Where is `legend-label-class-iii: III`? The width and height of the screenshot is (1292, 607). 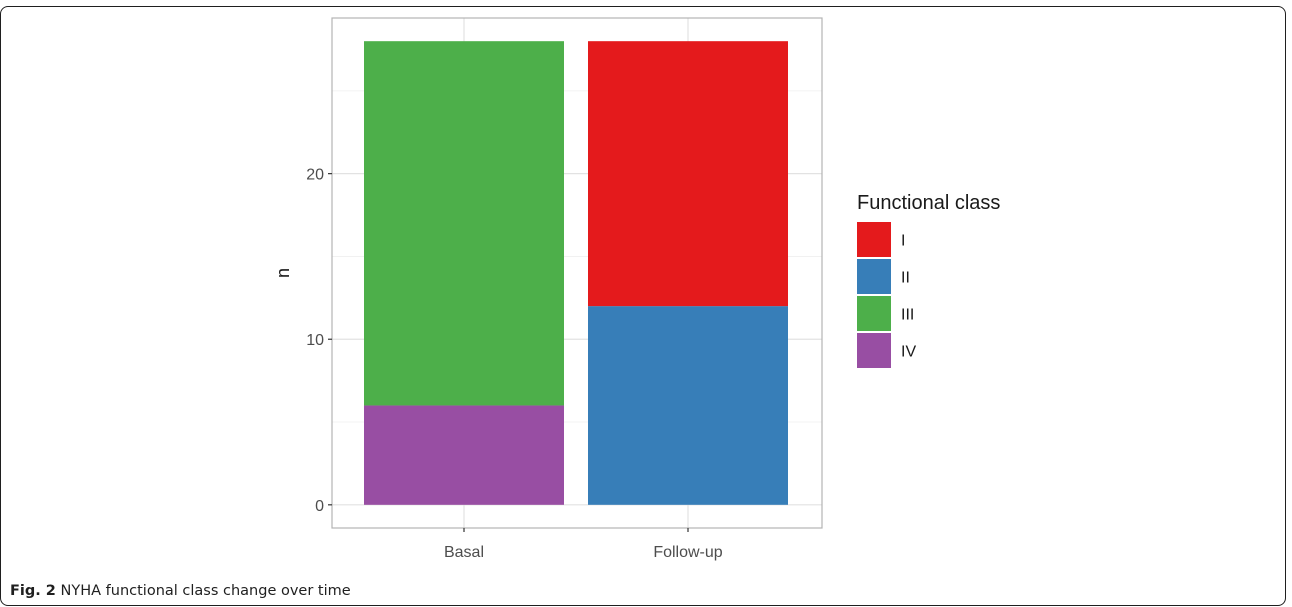 legend-label-class-iii: III is located at coordinates (907, 315).